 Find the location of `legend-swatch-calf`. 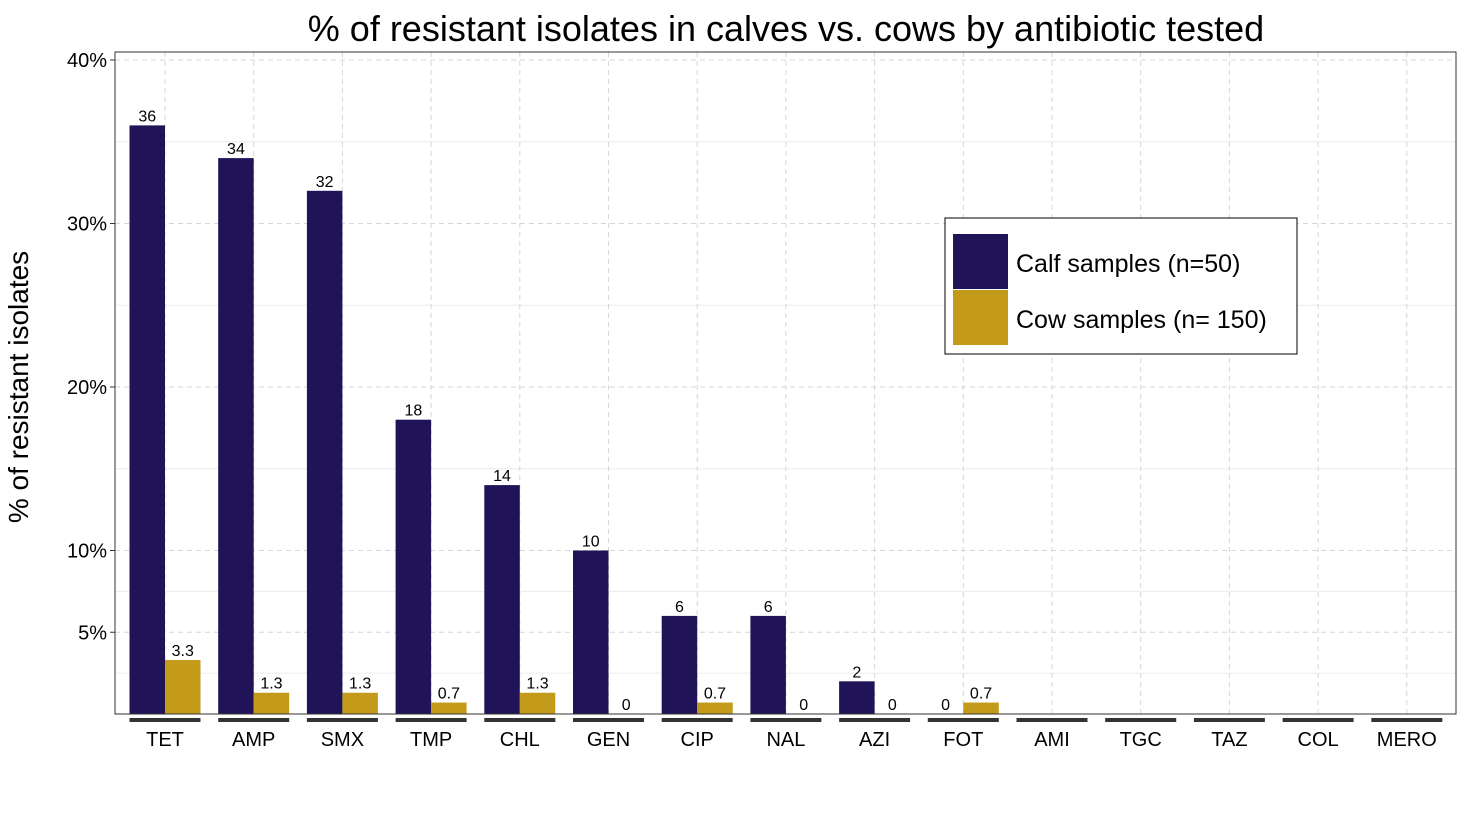

legend-swatch-calf is located at coordinates (980, 261).